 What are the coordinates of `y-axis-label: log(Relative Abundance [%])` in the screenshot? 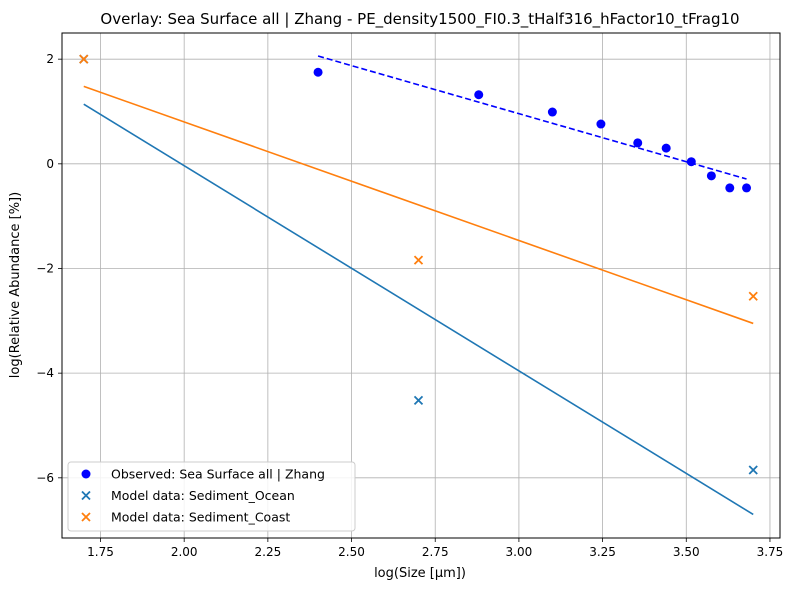 It's located at (15, 285).